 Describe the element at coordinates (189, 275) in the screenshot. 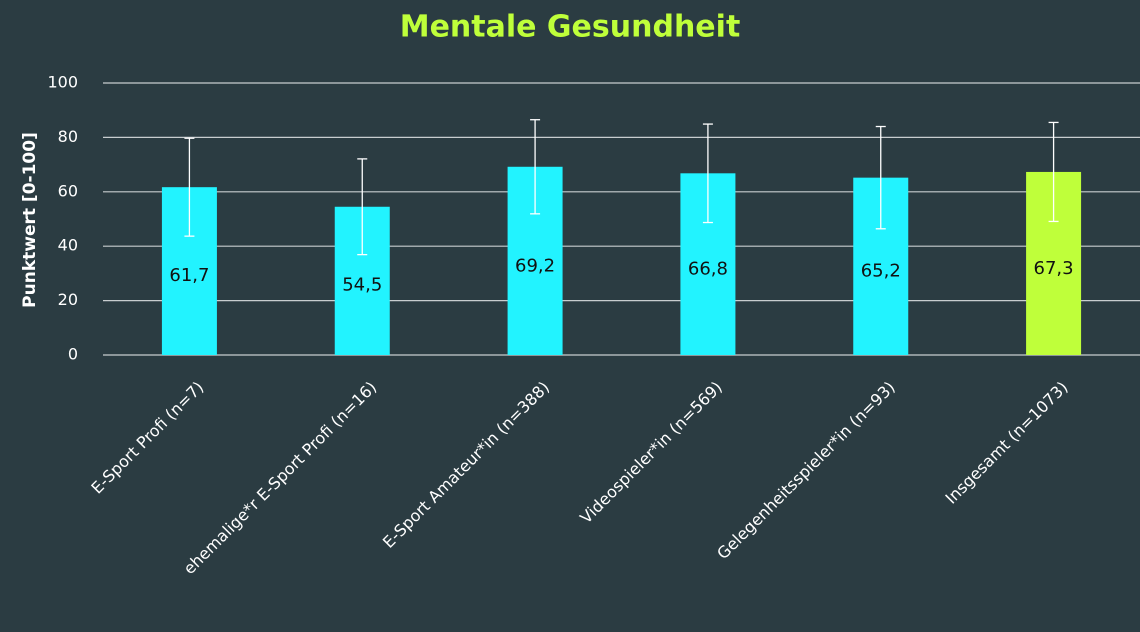

I see `data-label: 61,7` at that location.